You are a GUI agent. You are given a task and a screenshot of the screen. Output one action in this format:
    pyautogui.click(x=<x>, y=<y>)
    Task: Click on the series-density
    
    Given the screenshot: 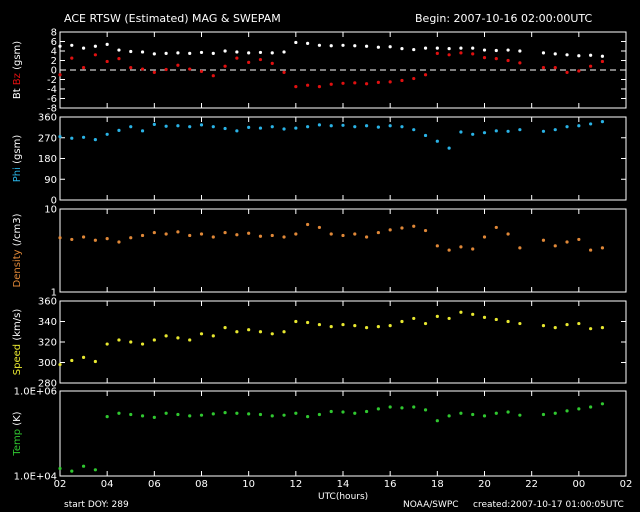 What is the action you would take?
    pyautogui.click(x=331, y=237)
    